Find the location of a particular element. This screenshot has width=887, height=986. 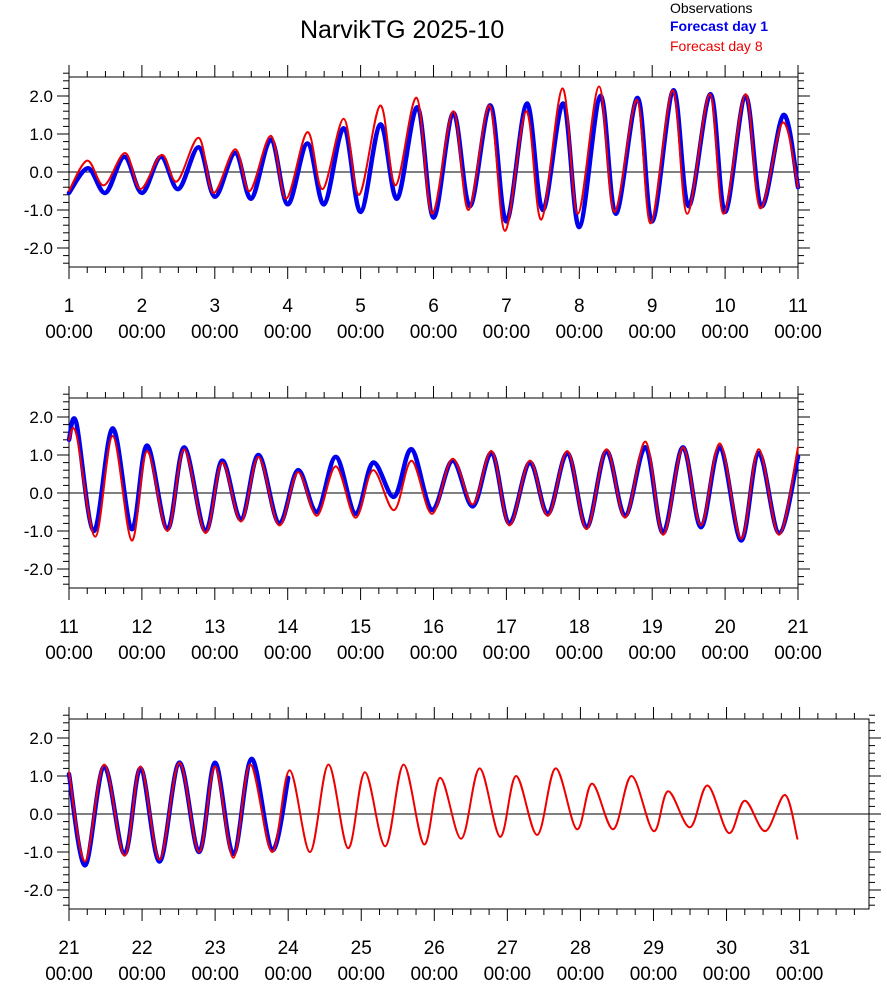

x-tick-label-day: 28 is located at coordinates (580, 948).